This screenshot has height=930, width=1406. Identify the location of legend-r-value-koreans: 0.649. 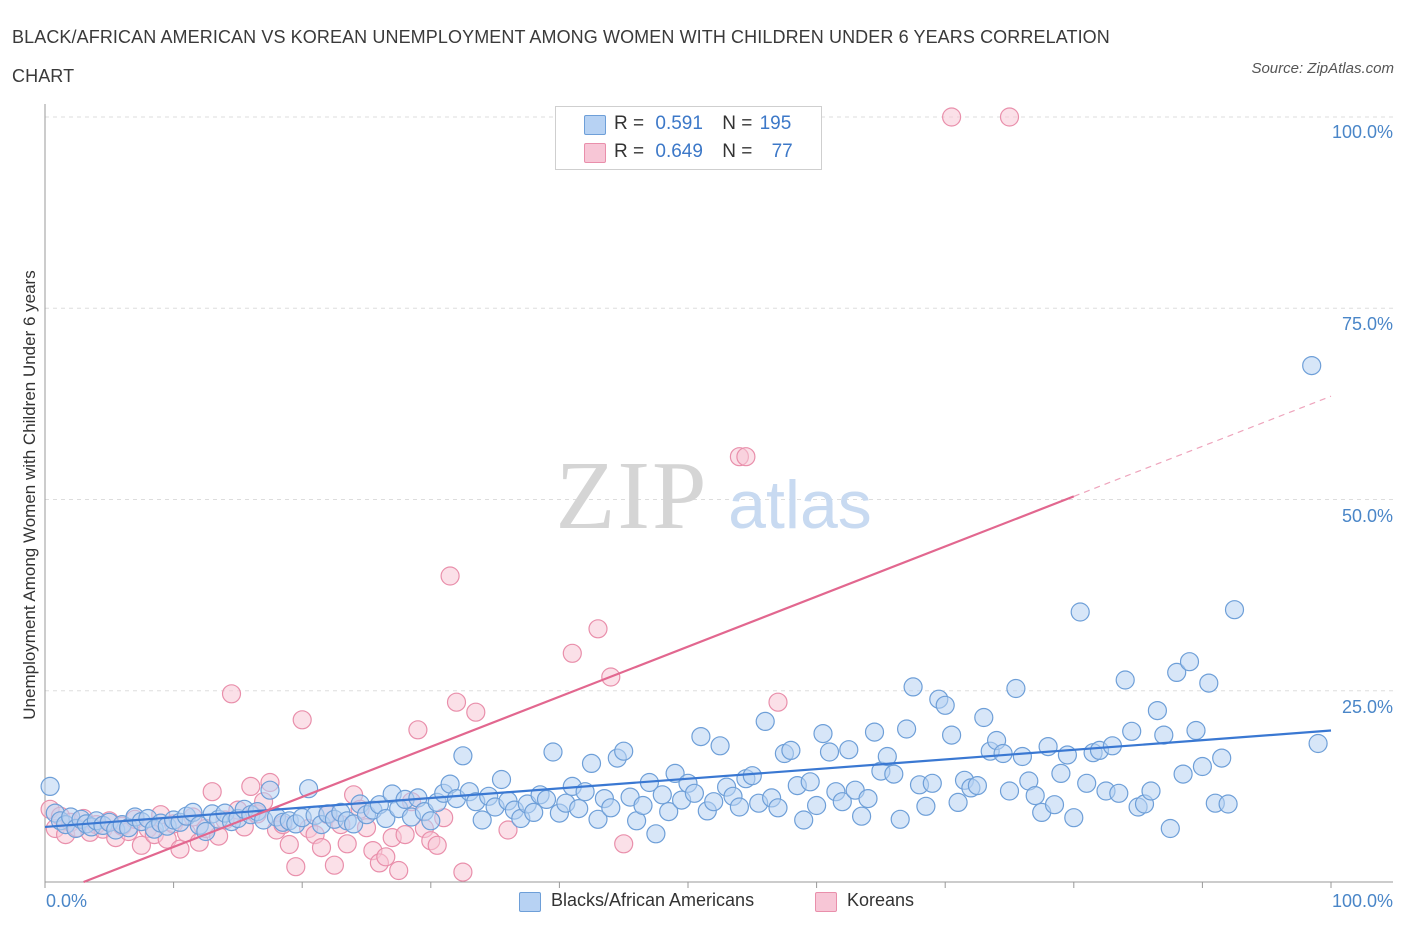
(679, 151).